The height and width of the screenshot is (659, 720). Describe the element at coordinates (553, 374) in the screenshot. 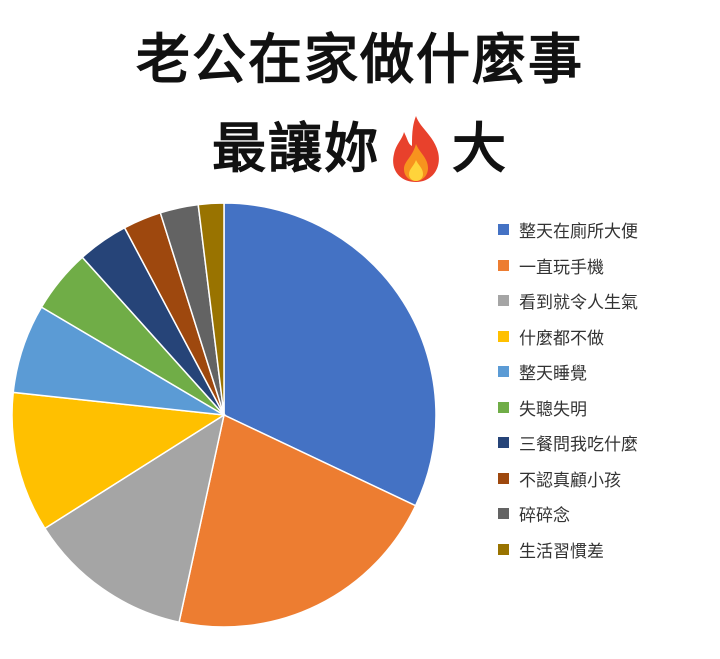

I see `legend-label-5: 整天睡覺` at that location.